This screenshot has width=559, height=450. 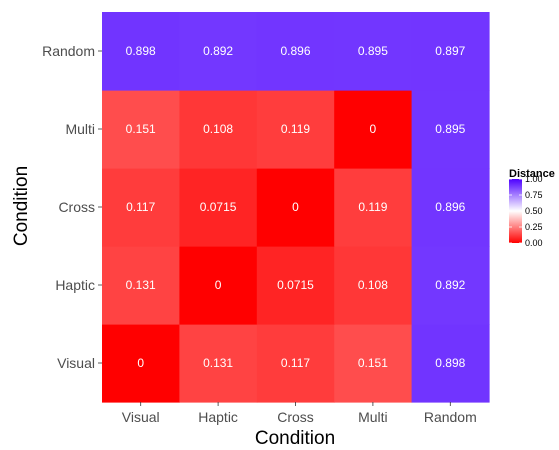 I want to click on heatmap-cell-cross-haptic, so click(x=218, y=207).